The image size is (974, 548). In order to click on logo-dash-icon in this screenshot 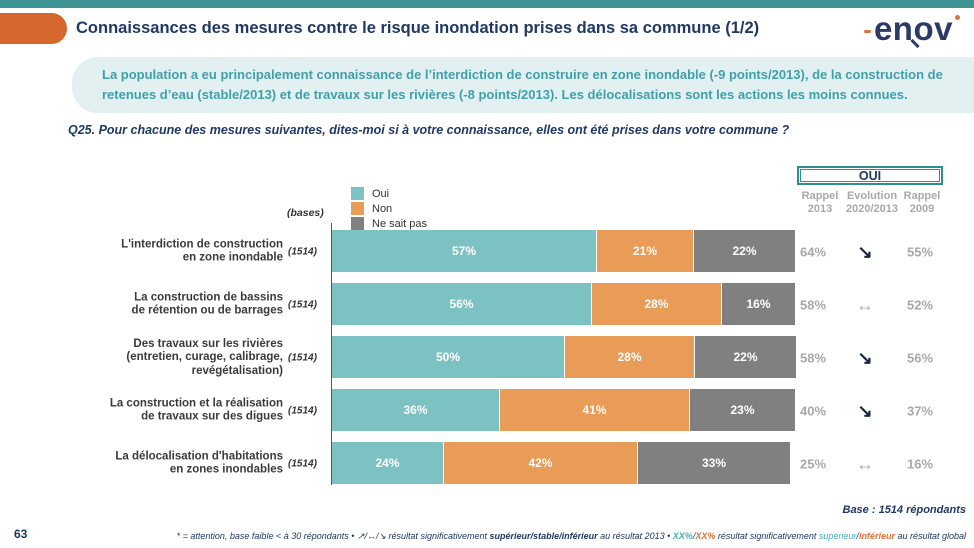, I will do `click(867, 31)`.